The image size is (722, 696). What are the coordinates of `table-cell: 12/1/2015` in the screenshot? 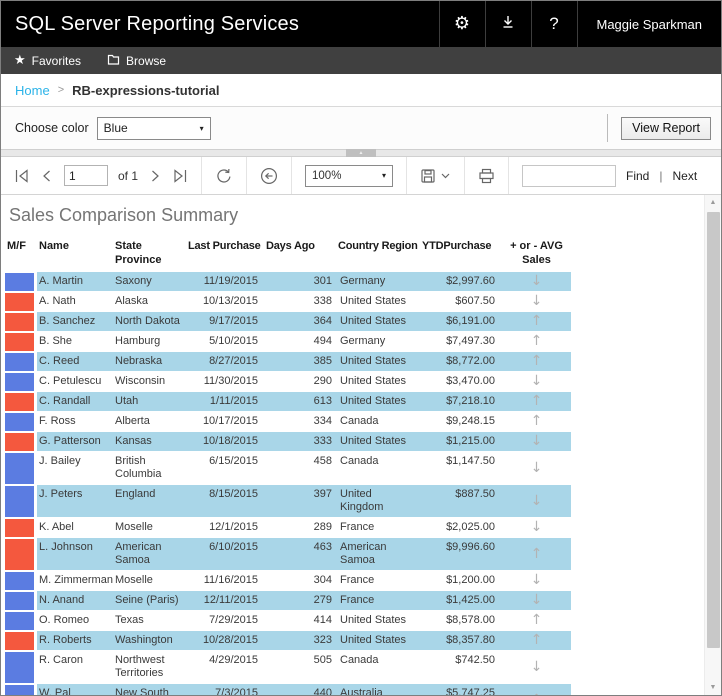 It's located at (233, 526).